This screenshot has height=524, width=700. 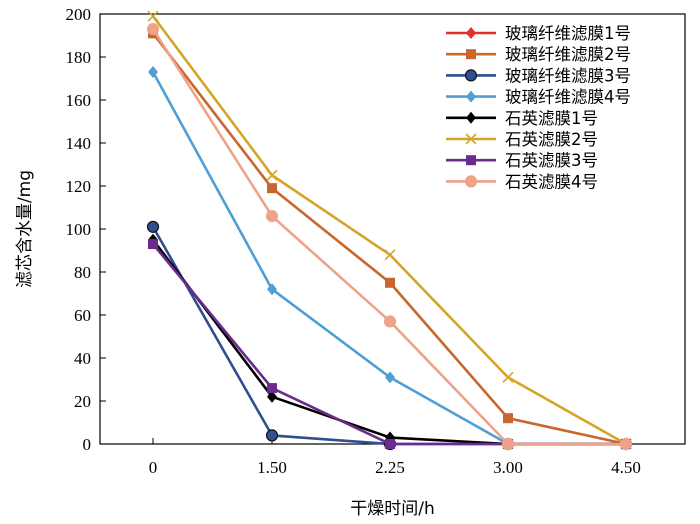 I want to click on legend-item: 玻璃纤维滤膜4号, so click(x=538, y=97).